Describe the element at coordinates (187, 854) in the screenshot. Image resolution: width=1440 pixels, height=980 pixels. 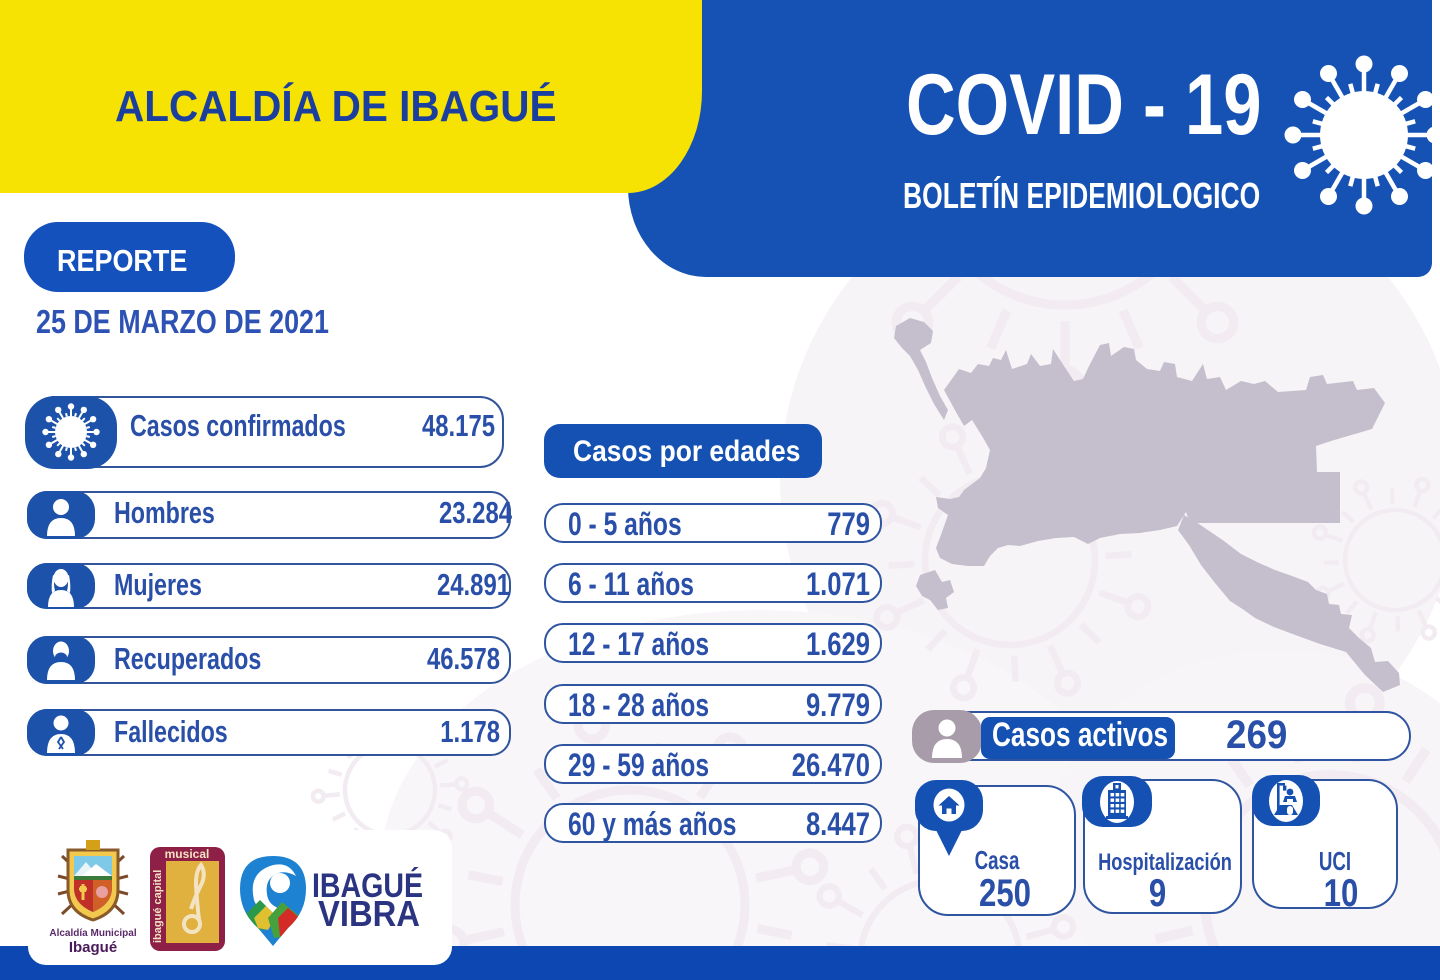
I see `svg-text: musical` at that location.